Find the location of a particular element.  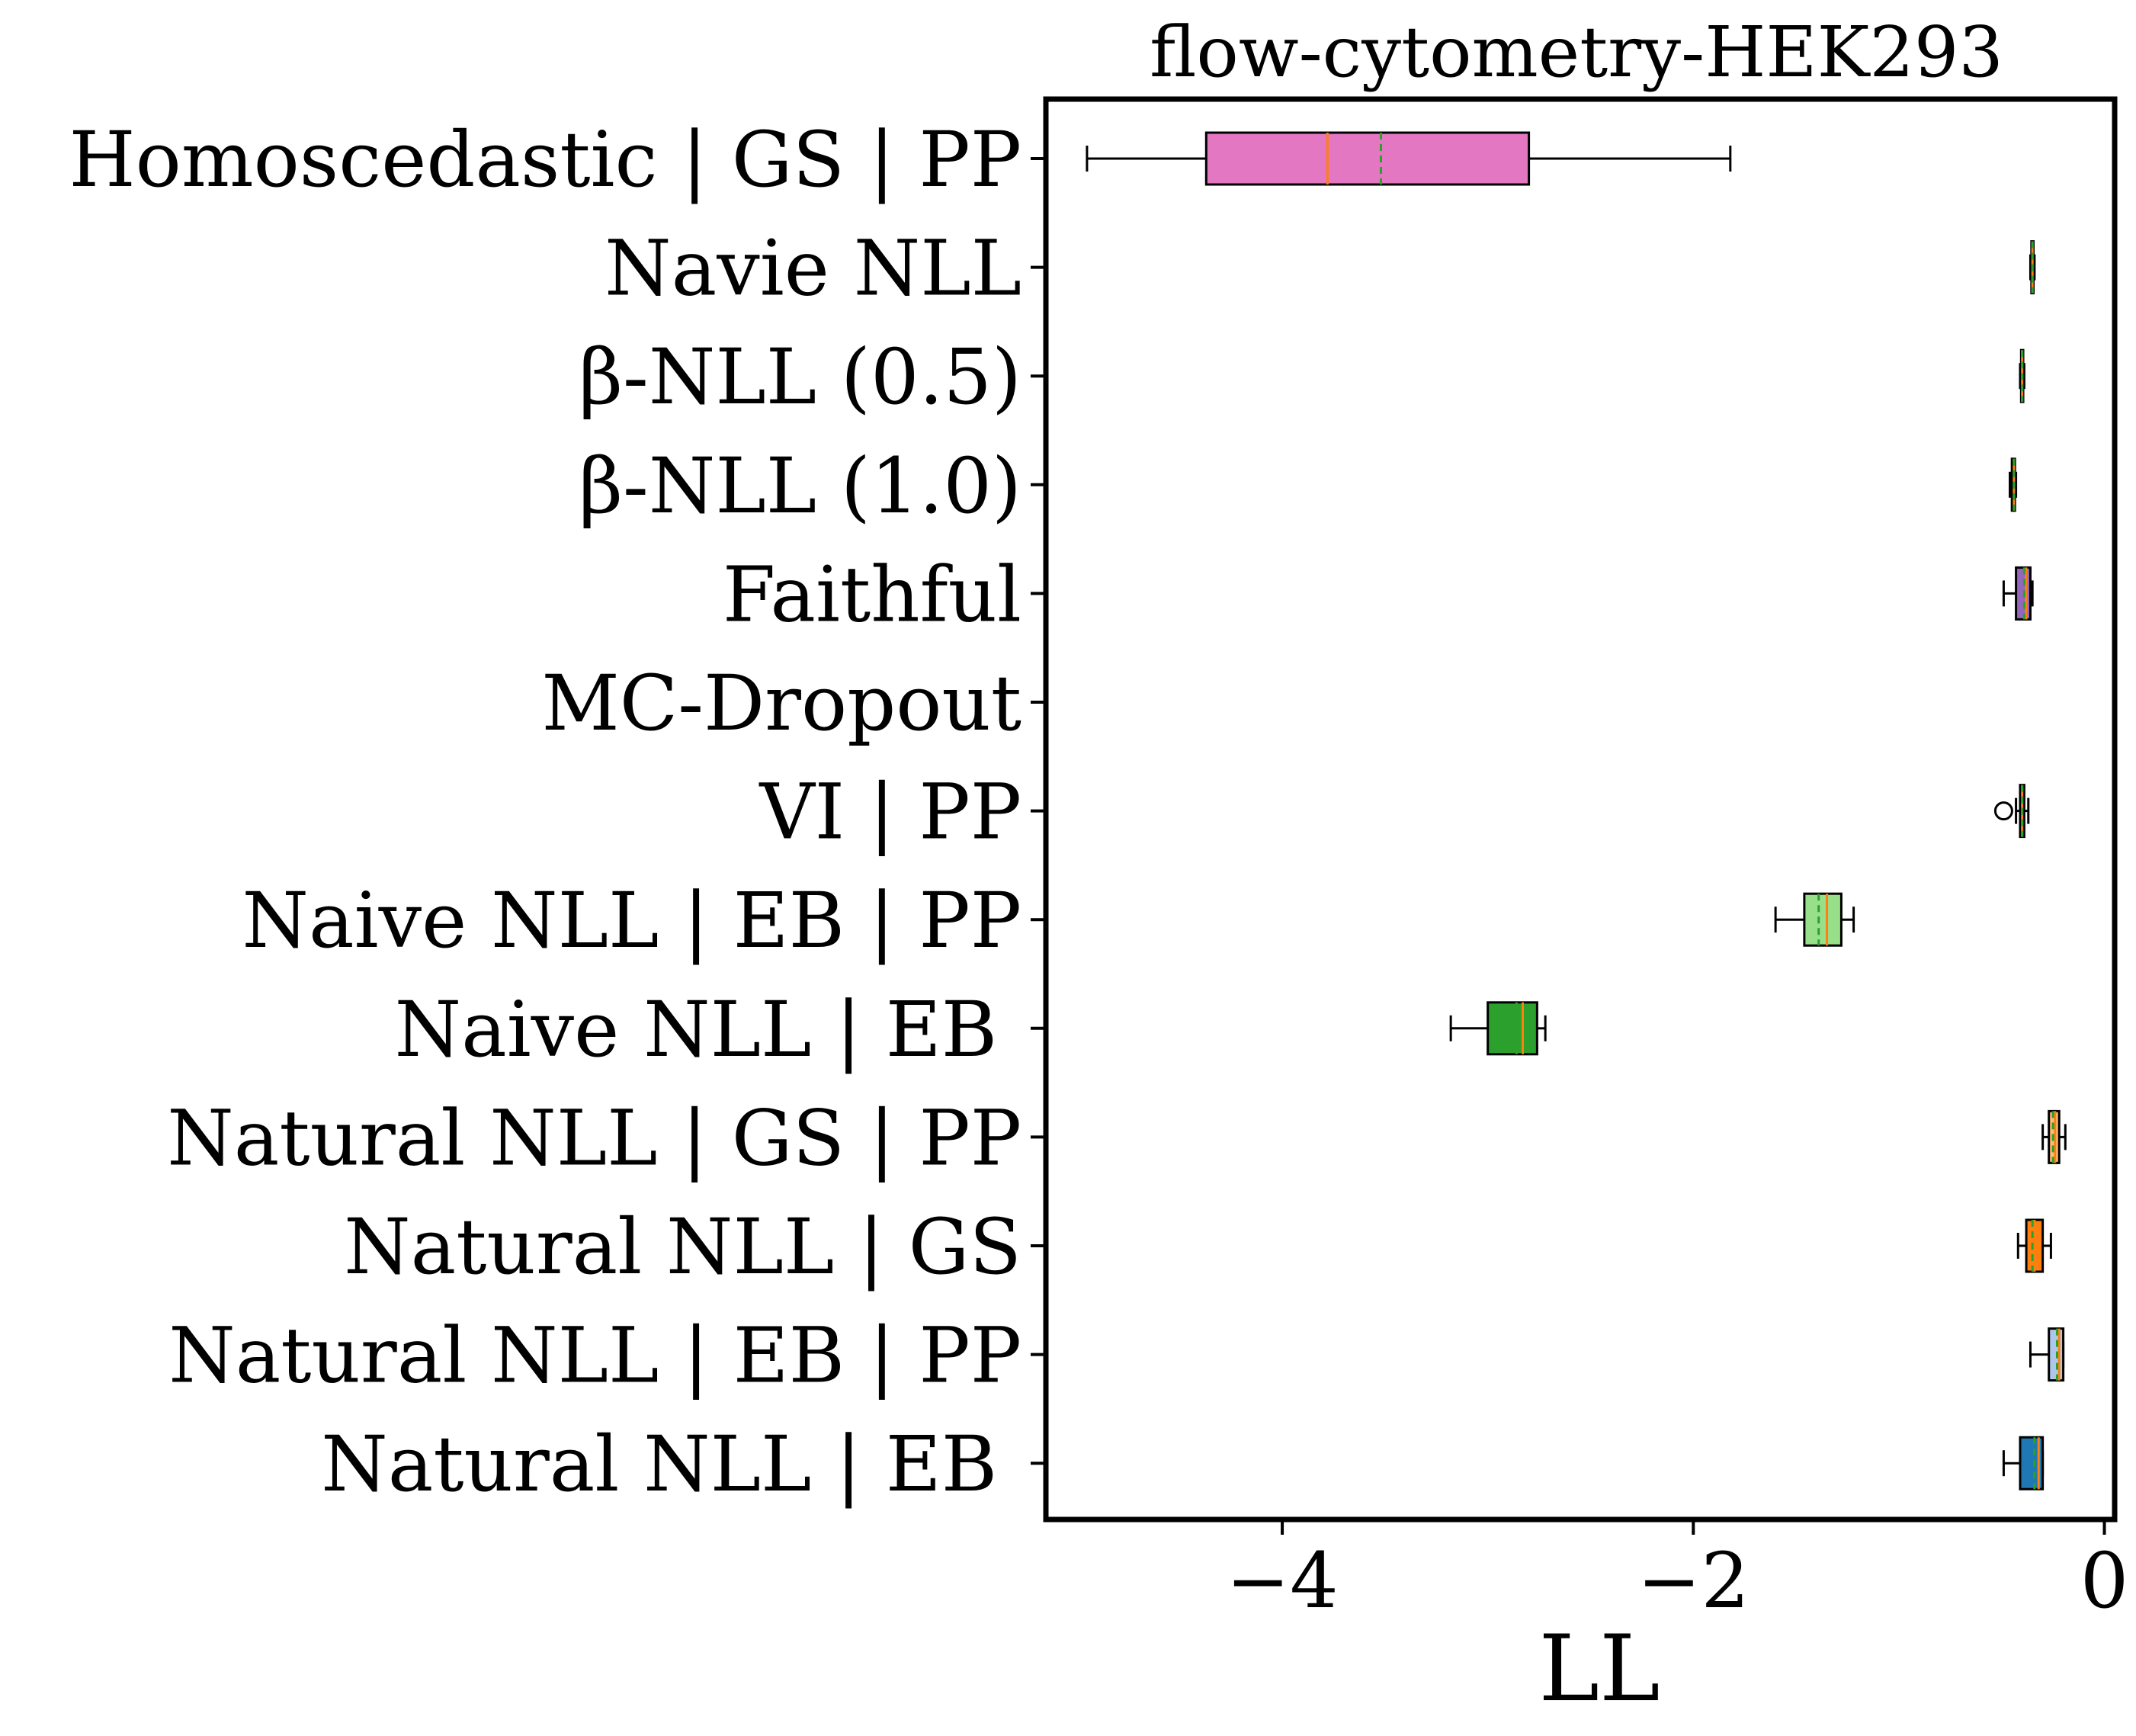

outlier-point is located at coordinates (2003, 811).